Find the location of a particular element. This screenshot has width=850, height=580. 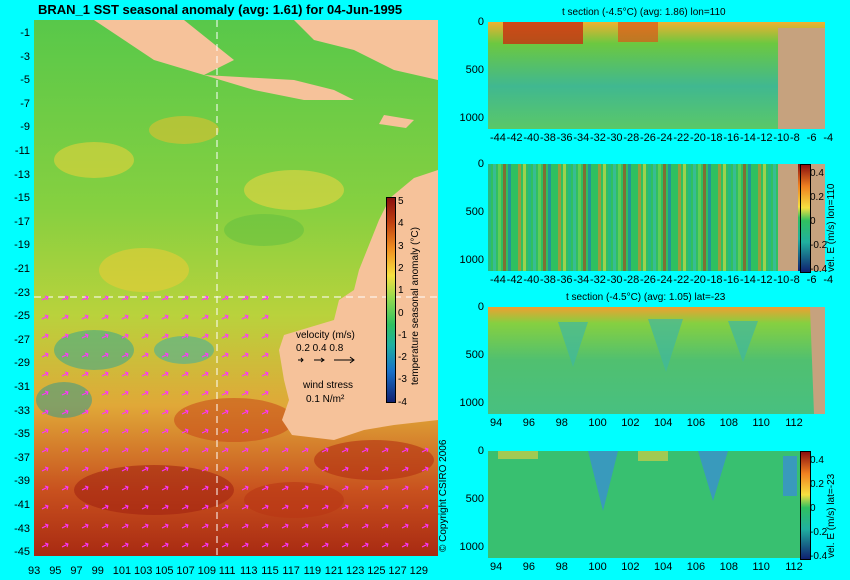

lat-tick-label: -23 is located at coordinates (22, 292).